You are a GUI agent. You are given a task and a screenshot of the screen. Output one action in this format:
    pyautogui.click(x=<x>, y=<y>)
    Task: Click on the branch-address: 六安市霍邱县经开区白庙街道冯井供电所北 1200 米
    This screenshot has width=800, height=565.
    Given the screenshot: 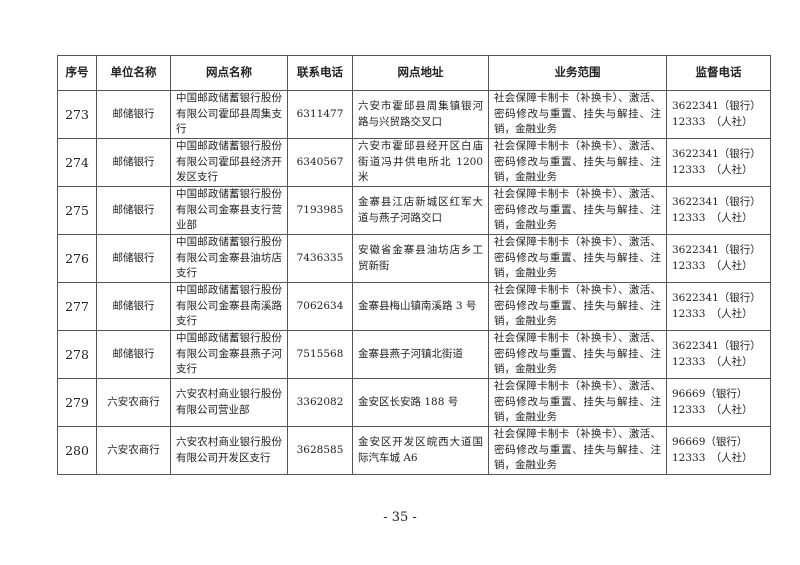 What is the action you would take?
    pyautogui.click(x=420, y=162)
    